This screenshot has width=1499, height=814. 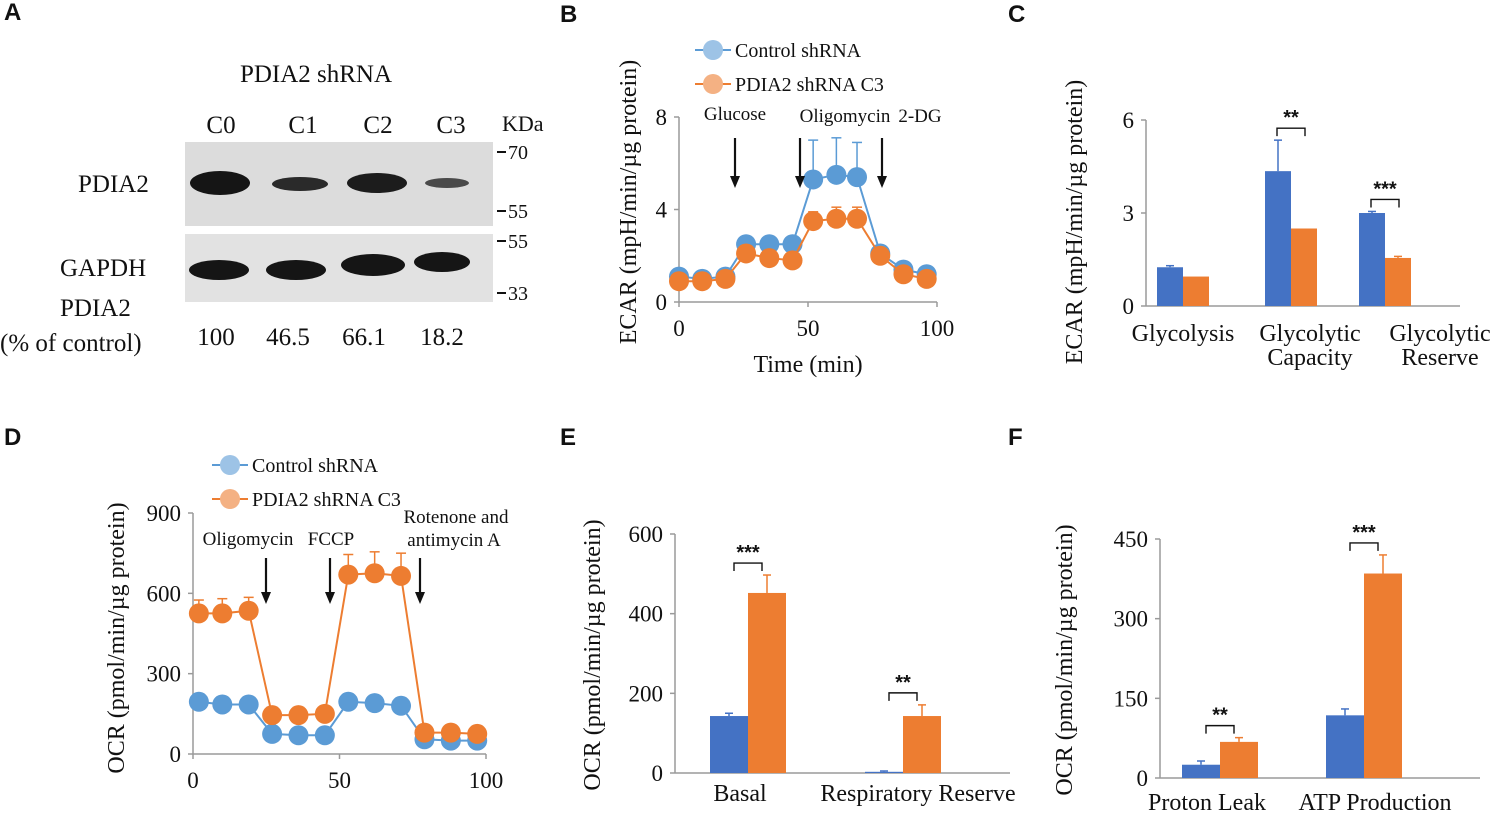 I want to click on panel-letter-b: B, so click(x=568, y=14).